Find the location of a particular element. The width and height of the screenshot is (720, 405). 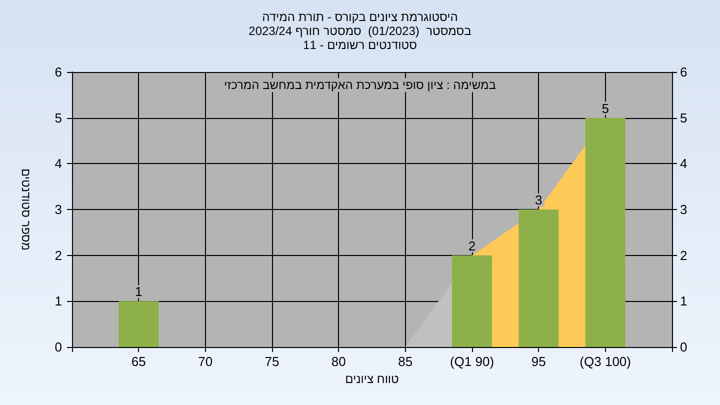

annotation: במשימה : ציון סופי במערכת האקדמית במחשב המרכזי is located at coordinates (360, 85).